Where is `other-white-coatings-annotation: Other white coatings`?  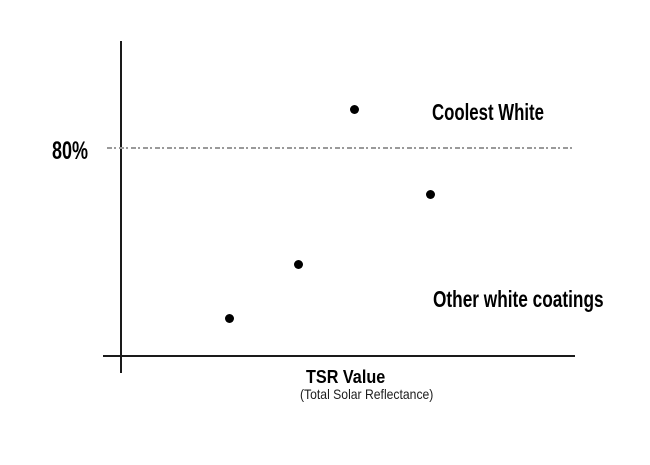
other-white-coatings-annotation: Other white coatings is located at coordinates (518, 299).